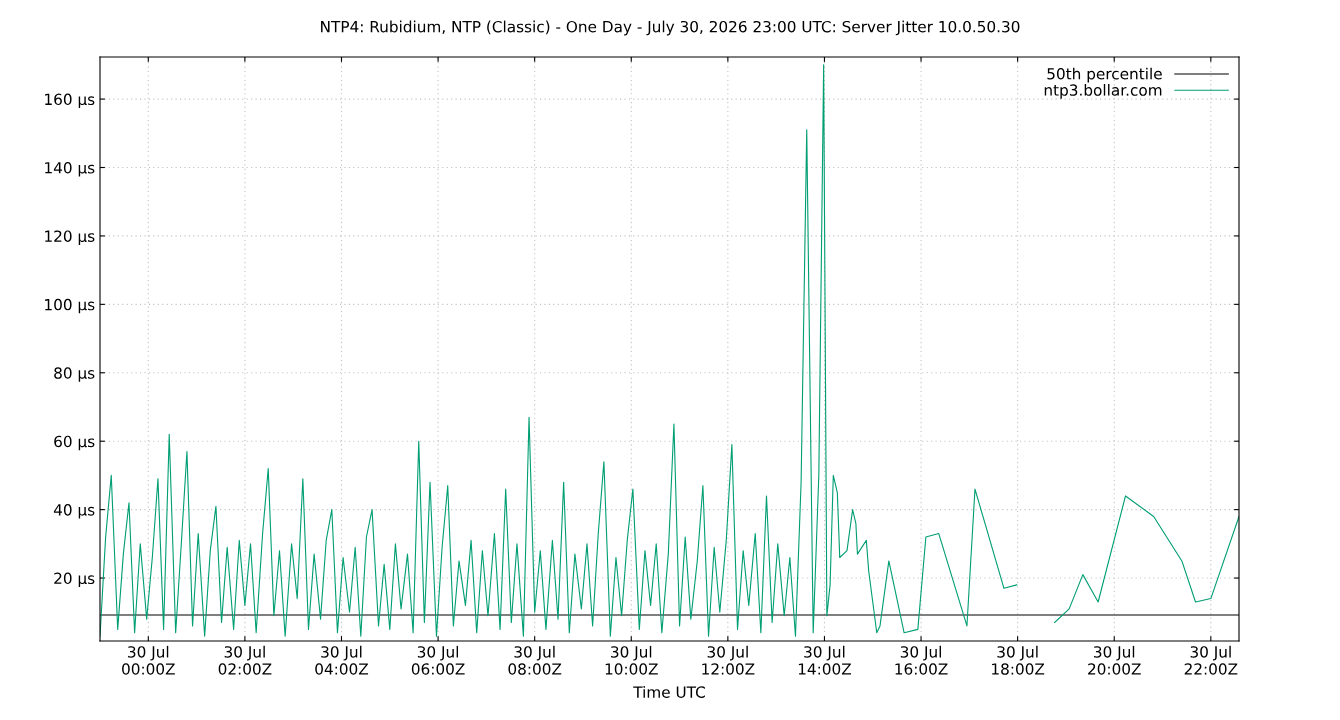  What do you see at coordinates (1104, 75) in the screenshot?
I see `legend-label: 50th percentile` at bounding box center [1104, 75].